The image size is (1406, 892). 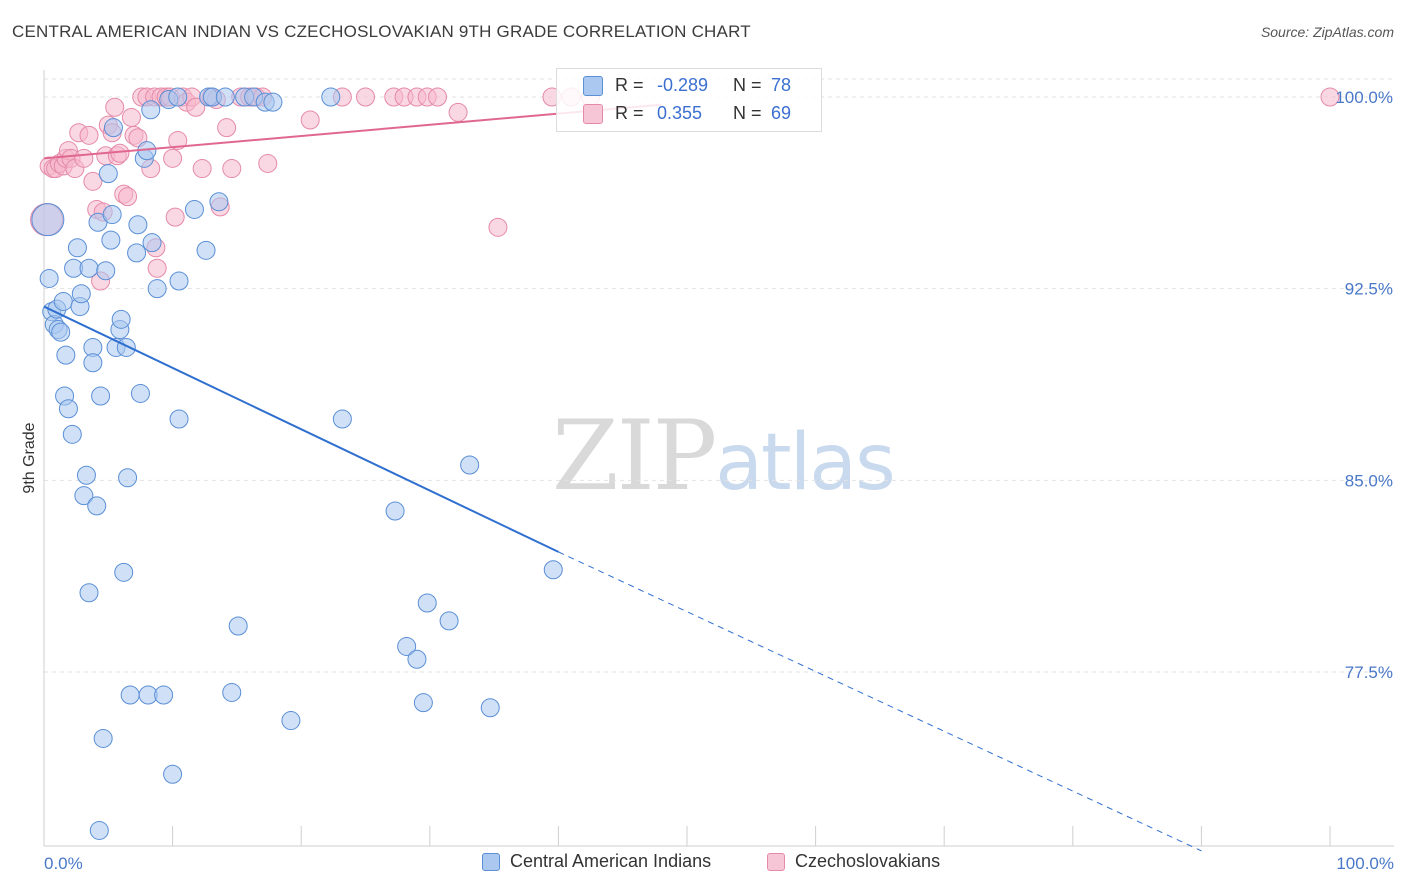 What do you see at coordinates (680, 113) in the screenshot?
I see `pink-r-value: 0.355` at bounding box center [680, 113].